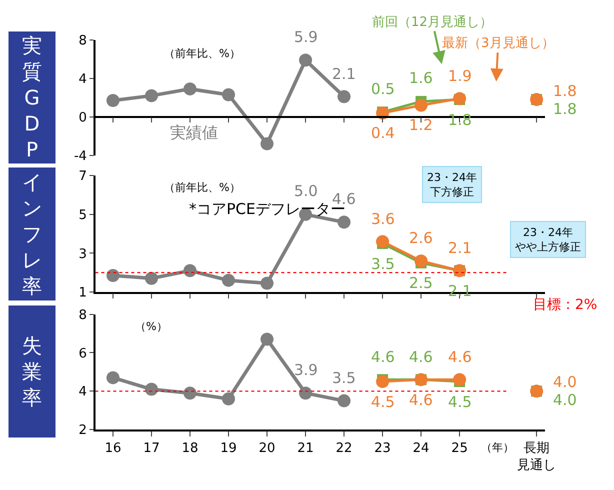  What do you see at coordinates (383, 219) in the screenshot?
I see `data-label: 3.6` at bounding box center [383, 219].